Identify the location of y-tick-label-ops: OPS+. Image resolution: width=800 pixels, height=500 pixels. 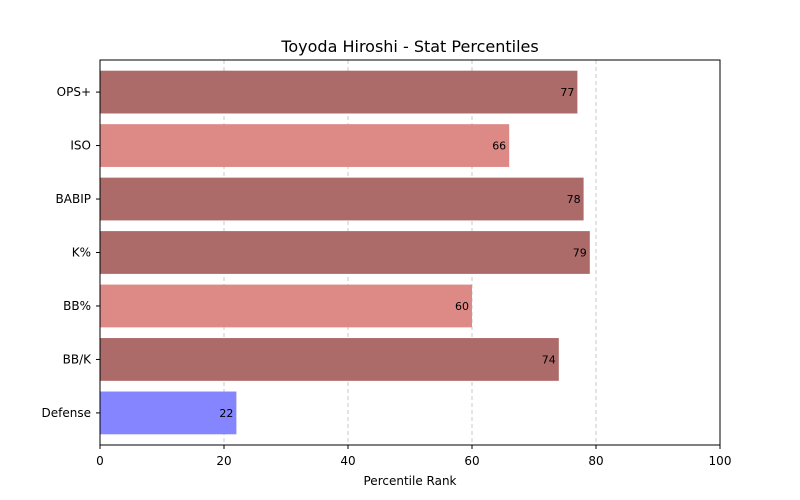
(74, 92).